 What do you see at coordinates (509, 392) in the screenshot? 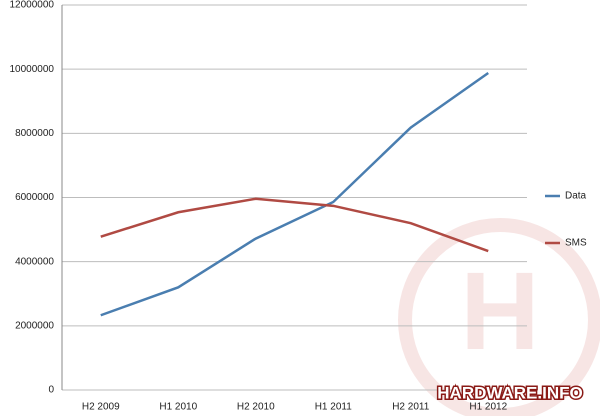
I see `watermark-text: HARDWARE.INFO` at bounding box center [509, 392].